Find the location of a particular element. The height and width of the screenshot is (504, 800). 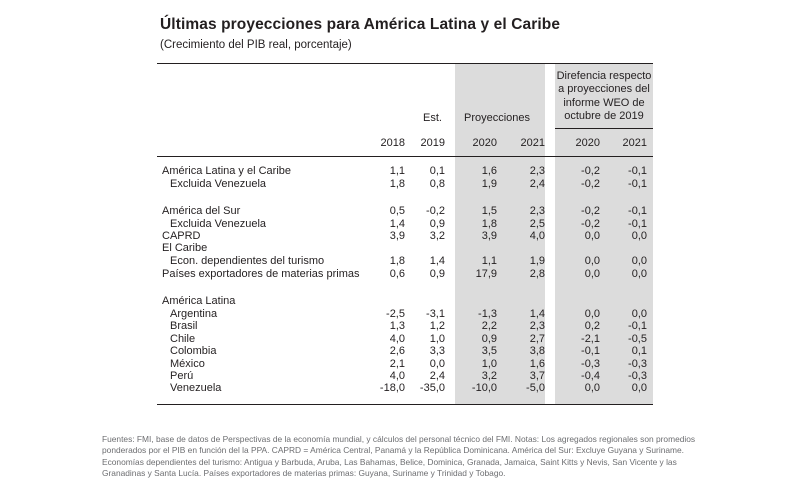

table-row: Colombia 2,6 3,3 3,5 3,8 -0,1 0,1 is located at coordinates (405, 351).